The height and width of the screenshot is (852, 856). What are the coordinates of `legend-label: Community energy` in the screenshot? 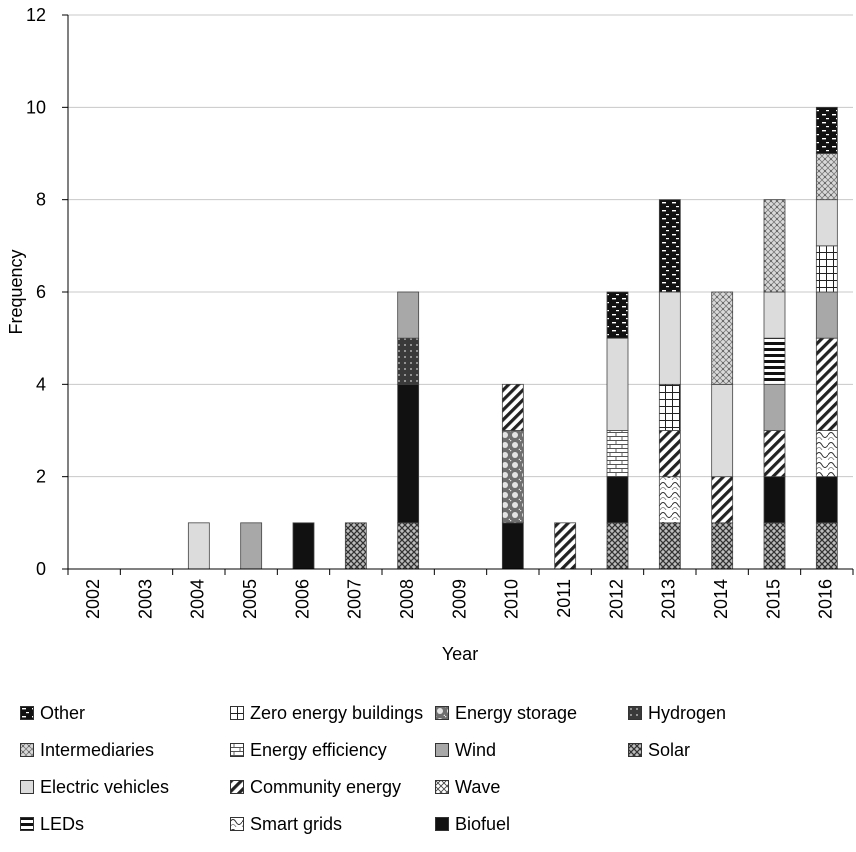 It's located at (326, 786).